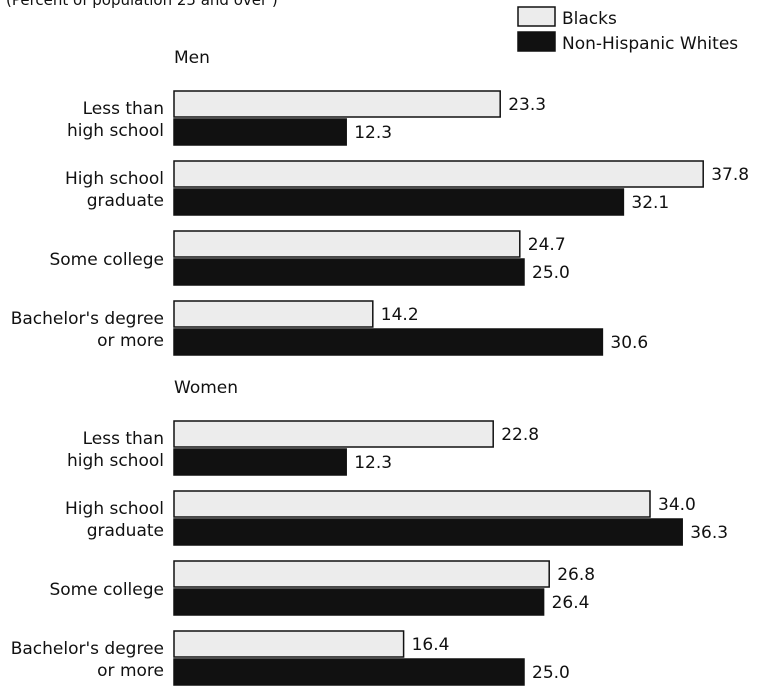 The image size is (770, 686). I want to click on value-label-men-blacks-bachelor-s-degree-or-more: 14.2, so click(400, 315).